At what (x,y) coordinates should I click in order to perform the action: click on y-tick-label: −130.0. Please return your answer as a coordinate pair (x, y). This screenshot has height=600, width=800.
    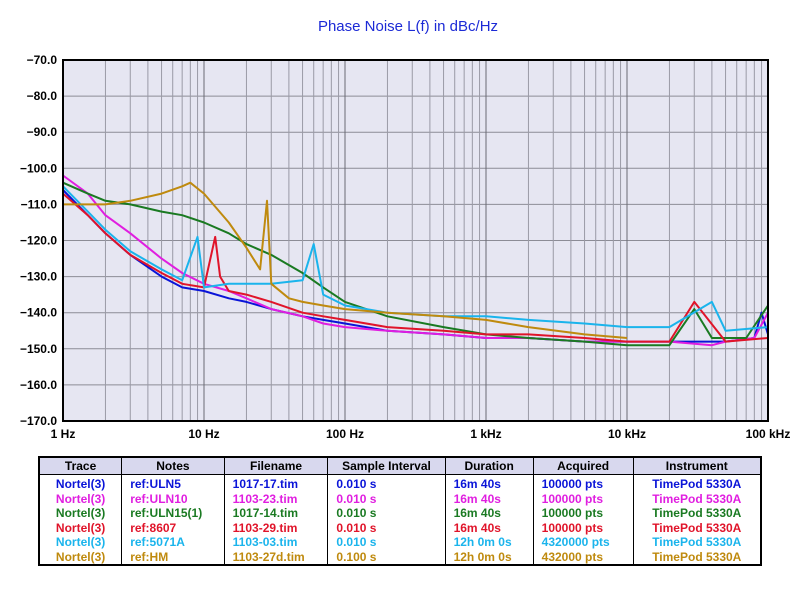
    Looking at the image, I should click on (38, 277).